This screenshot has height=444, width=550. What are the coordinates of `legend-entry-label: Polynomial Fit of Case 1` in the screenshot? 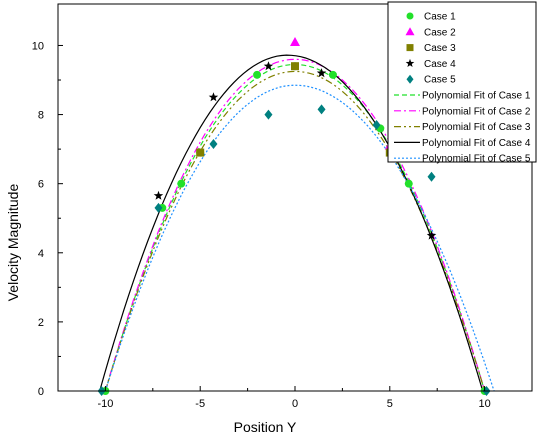 It's located at (476, 96).